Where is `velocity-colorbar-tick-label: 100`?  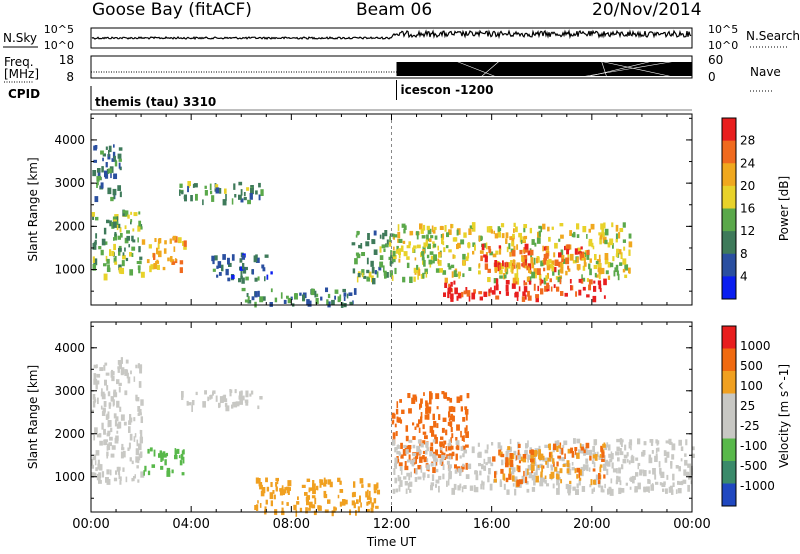
velocity-colorbar-tick-label: 100 is located at coordinates (751, 386).